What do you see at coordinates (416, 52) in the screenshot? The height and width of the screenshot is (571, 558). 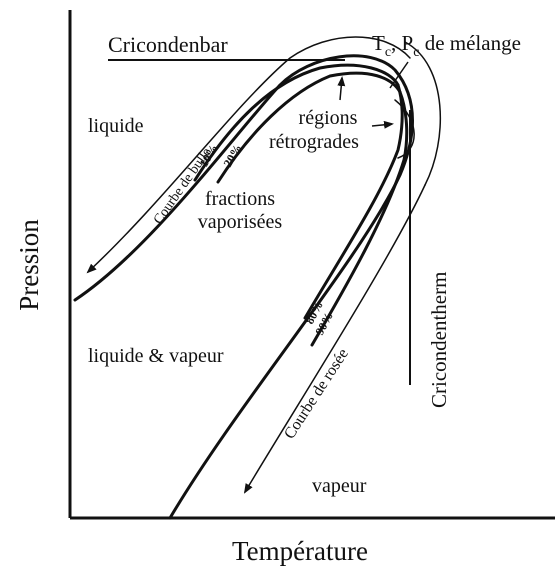 I see `p-sub: c` at bounding box center [416, 52].